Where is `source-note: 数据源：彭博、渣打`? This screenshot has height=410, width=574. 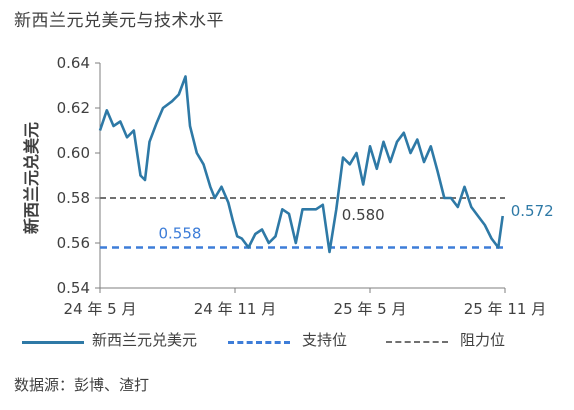
source-note: 数据源：彭博、渣打 is located at coordinates (82, 385).